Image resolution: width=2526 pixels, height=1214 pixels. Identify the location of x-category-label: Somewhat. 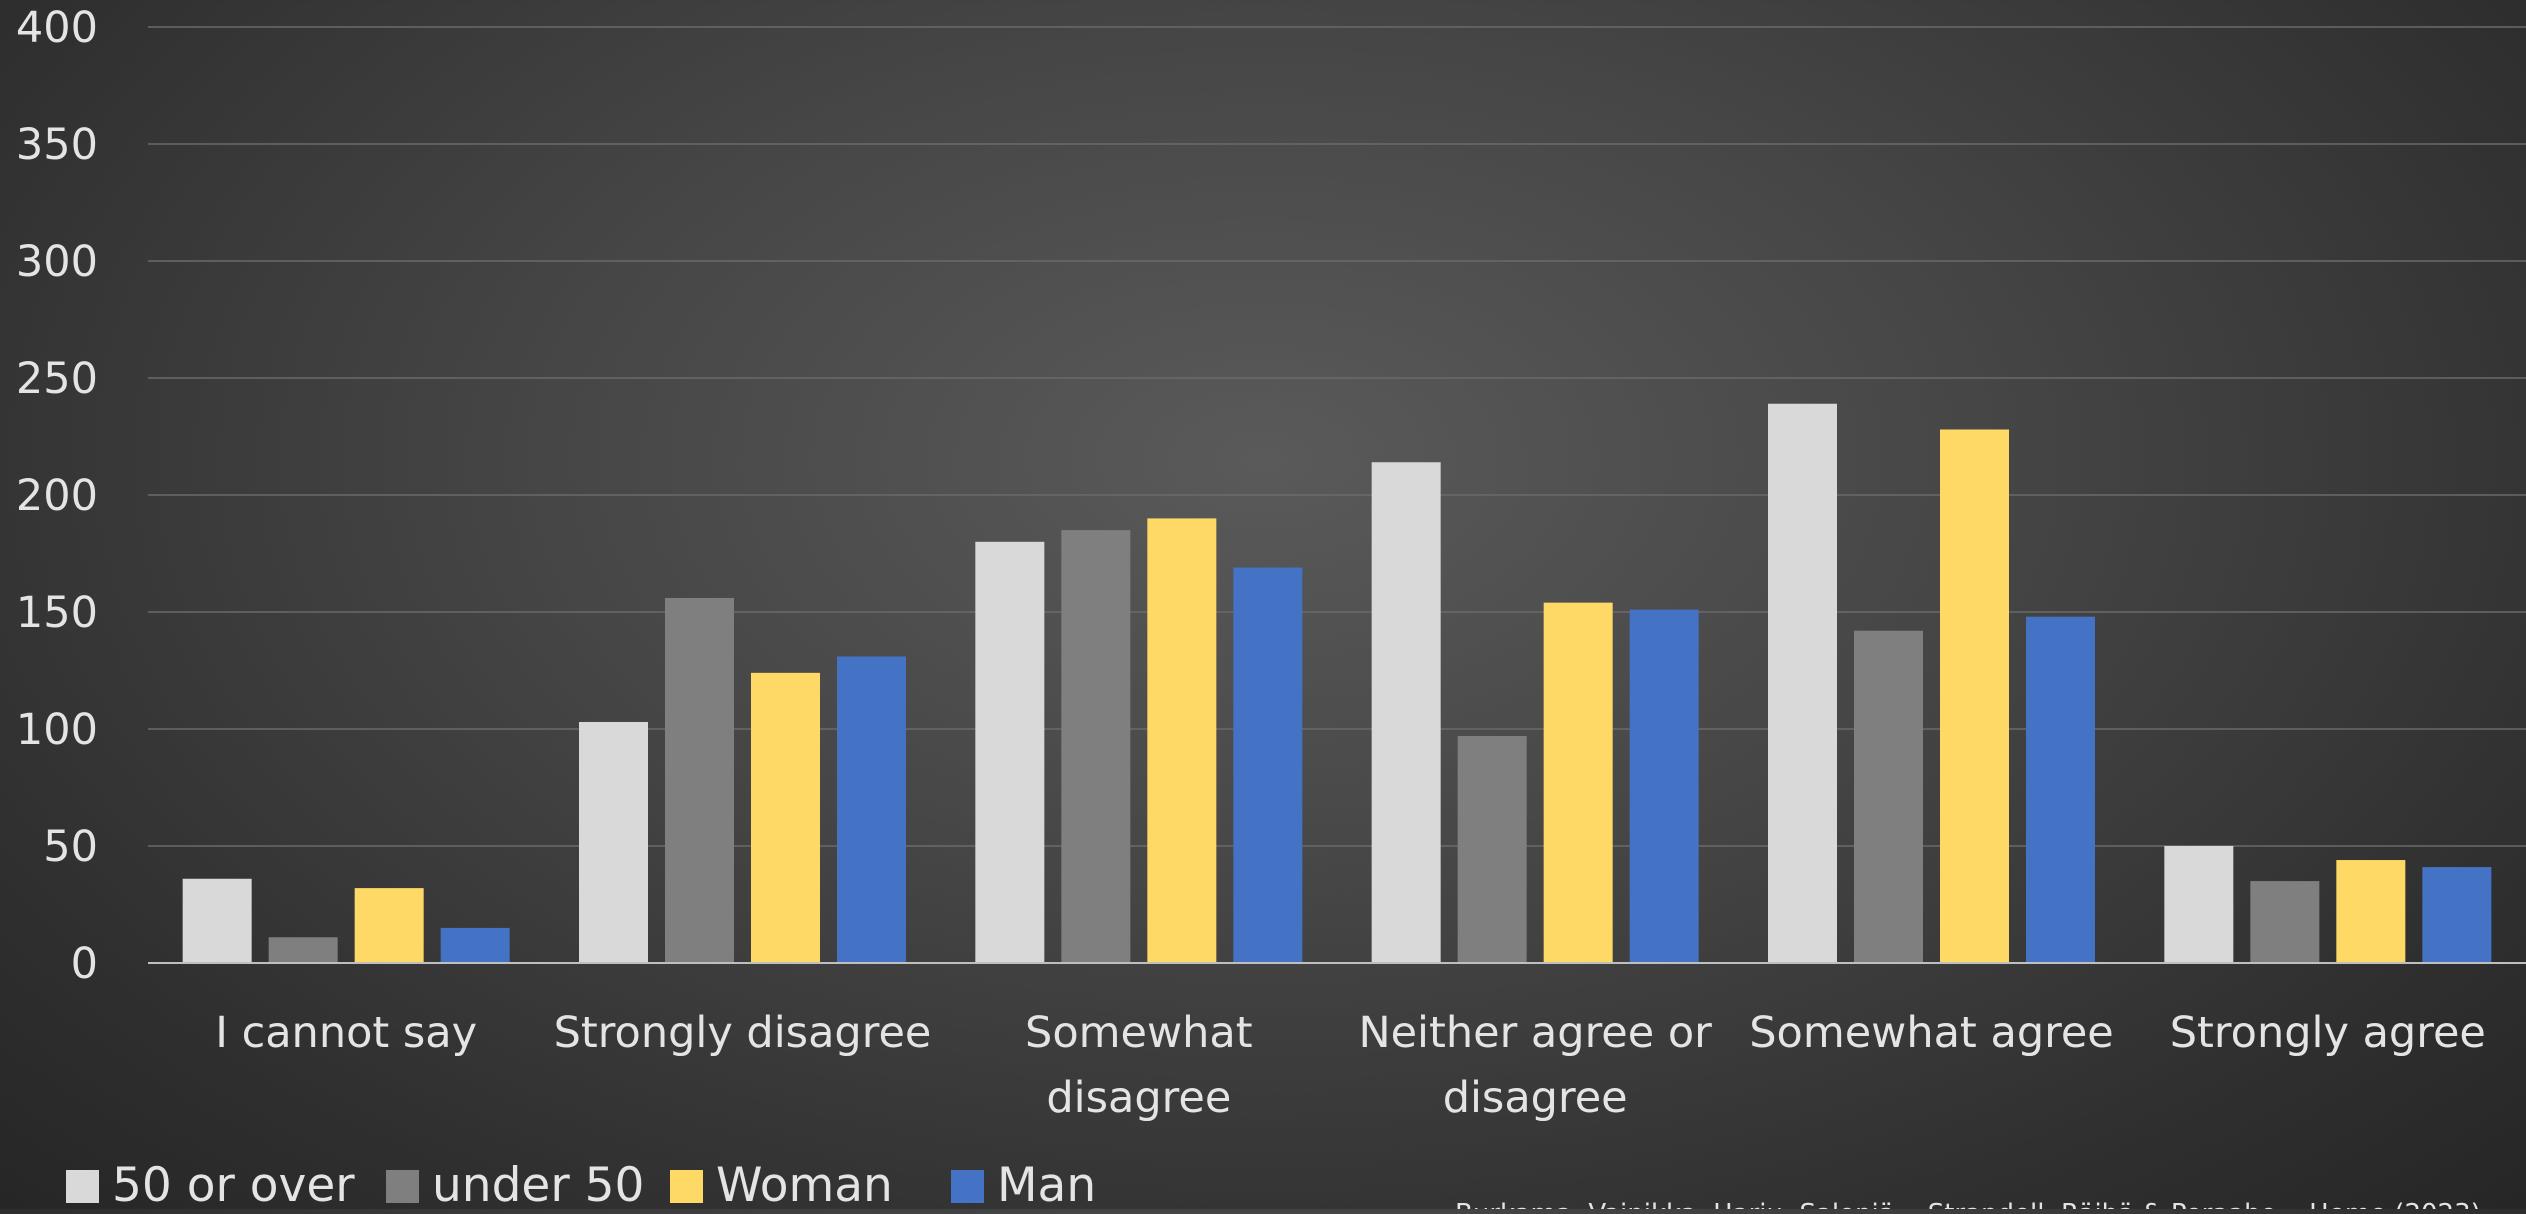
(1139, 1033).